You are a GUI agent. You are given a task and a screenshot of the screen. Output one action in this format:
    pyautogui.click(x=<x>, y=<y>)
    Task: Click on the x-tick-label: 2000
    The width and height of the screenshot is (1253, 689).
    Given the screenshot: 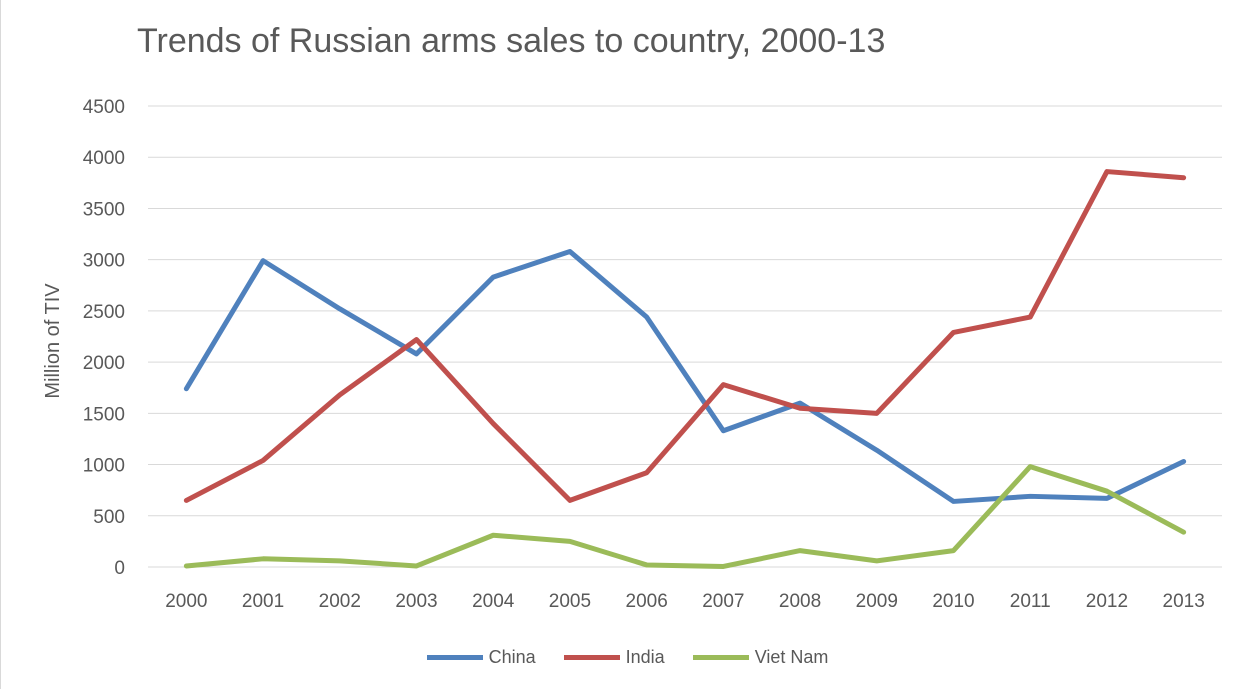 What is the action you would take?
    pyautogui.click(x=186, y=601)
    